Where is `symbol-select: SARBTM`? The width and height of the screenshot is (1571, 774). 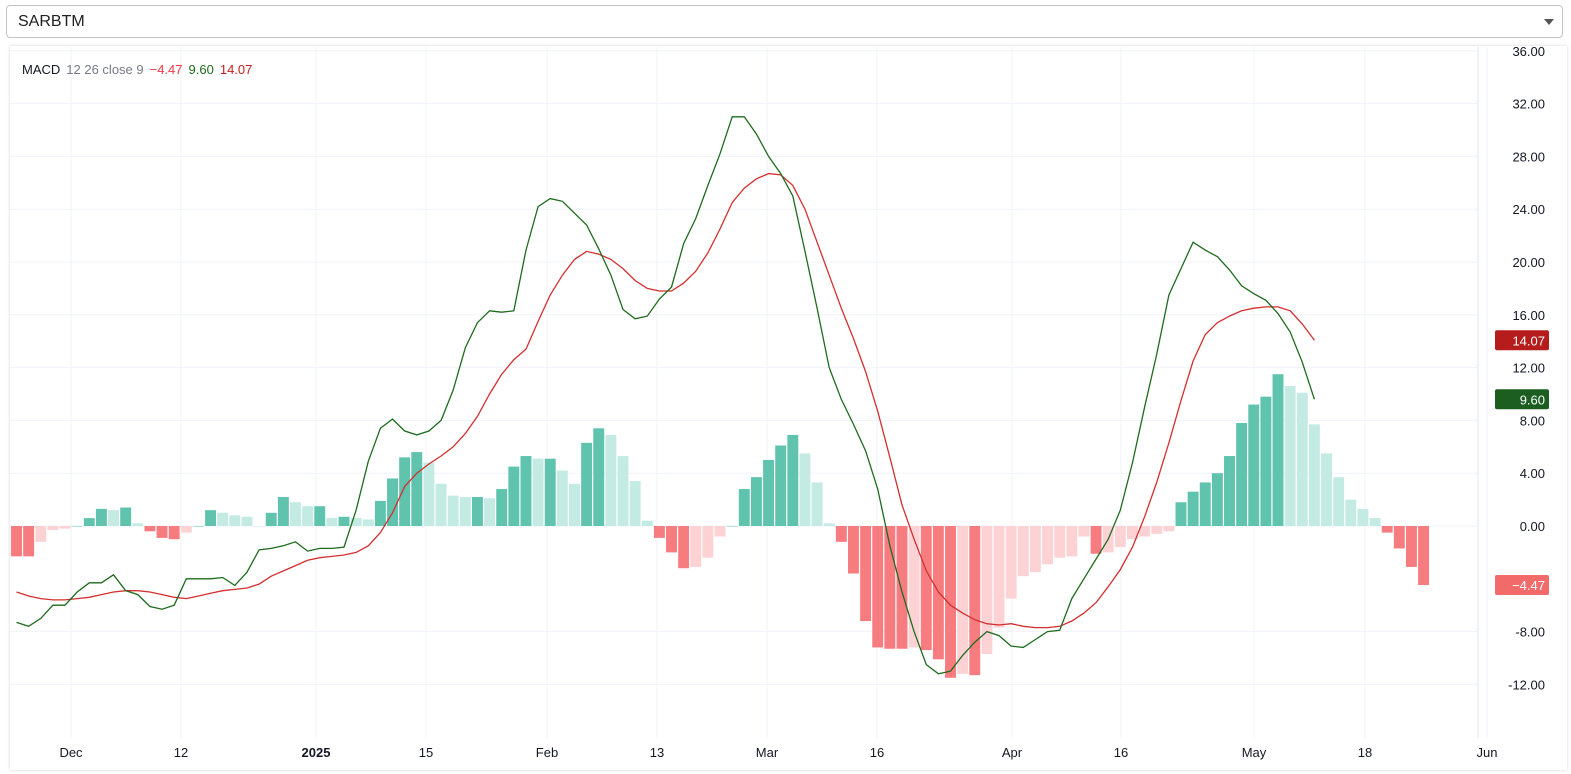
symbol-select: SARBTM is located at coordinates (784, 21).